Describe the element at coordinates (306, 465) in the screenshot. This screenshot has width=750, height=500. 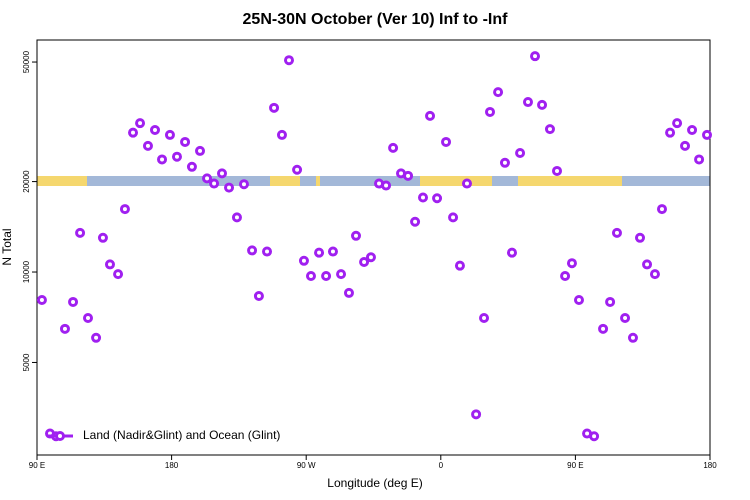
I see `x-tick-label: 90 W` at that location.